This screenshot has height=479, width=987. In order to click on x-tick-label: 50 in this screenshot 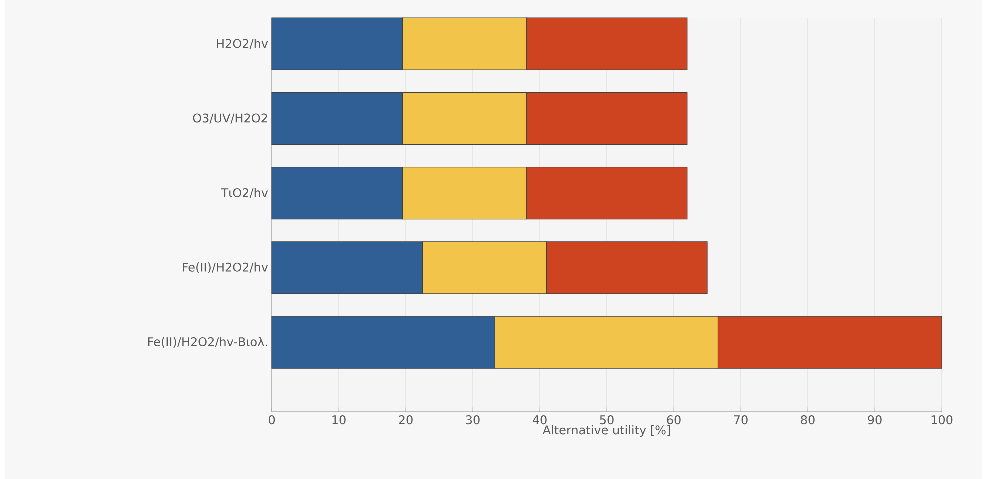, I will do `click(607, 420)`.